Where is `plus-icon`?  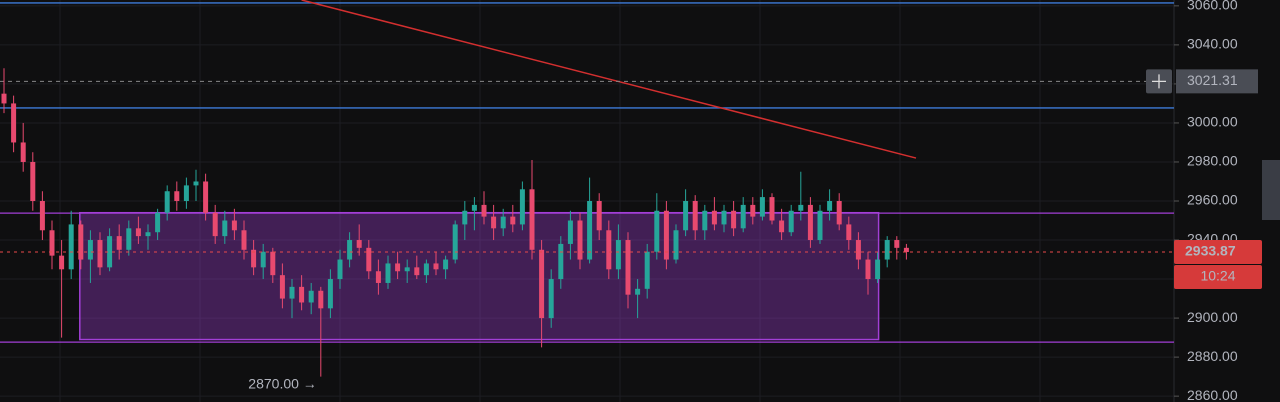
plus-icon is located at coordinates (1159, 81).